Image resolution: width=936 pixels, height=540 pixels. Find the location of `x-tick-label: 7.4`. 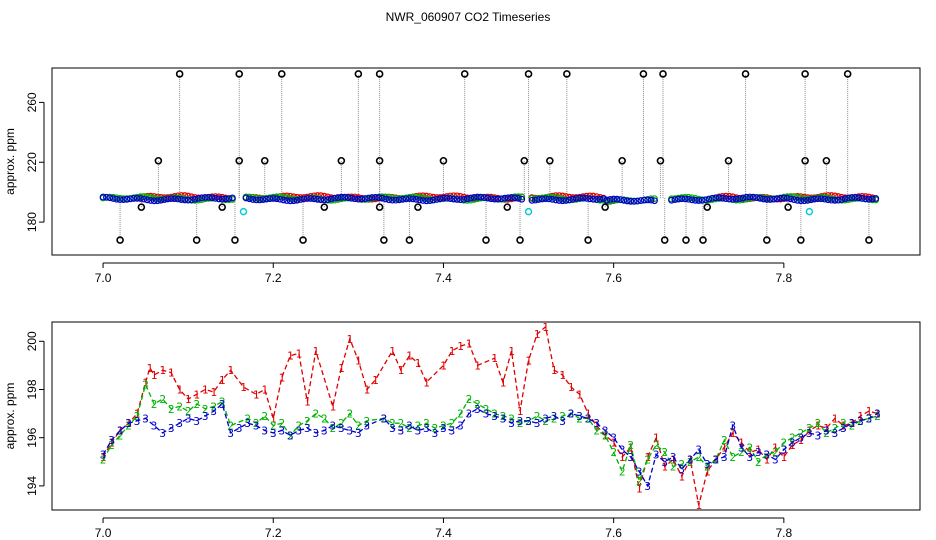

x-tick-label: 7.4 is located at coordinates (443, 533).